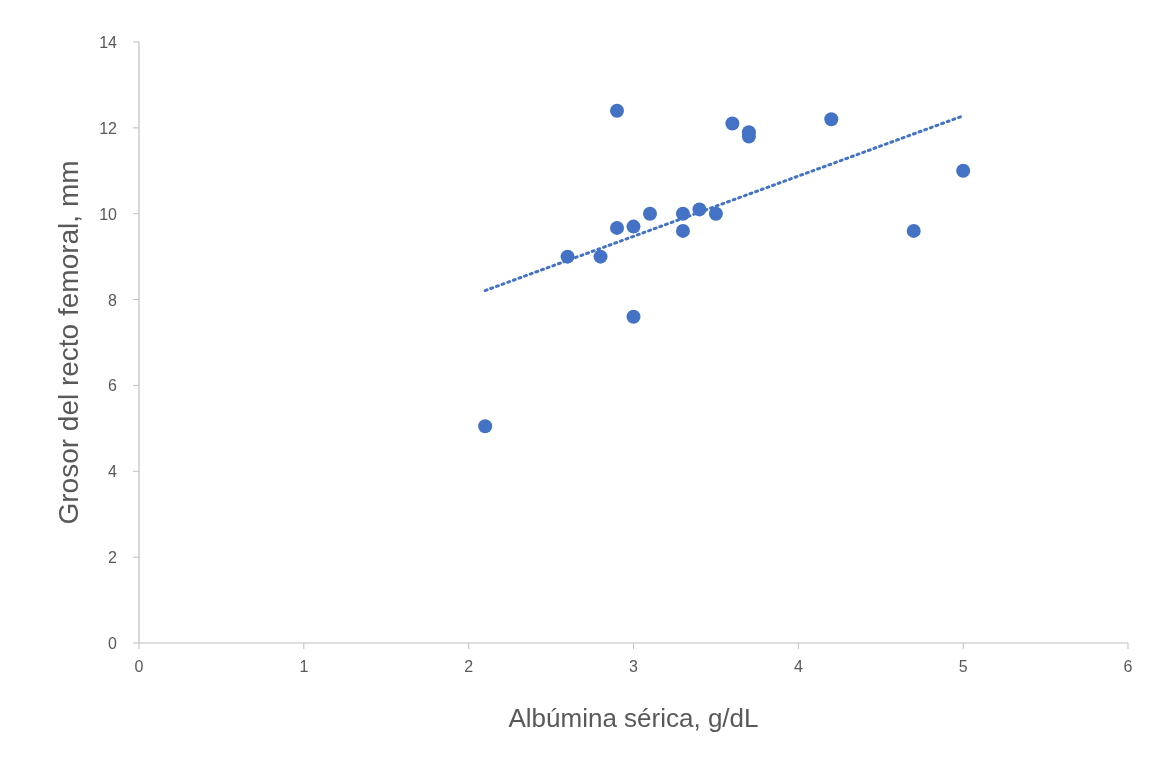  Describe the element at coordinates (113, 300) in the screenshot. I see `y-tick-label: 8` at that location.